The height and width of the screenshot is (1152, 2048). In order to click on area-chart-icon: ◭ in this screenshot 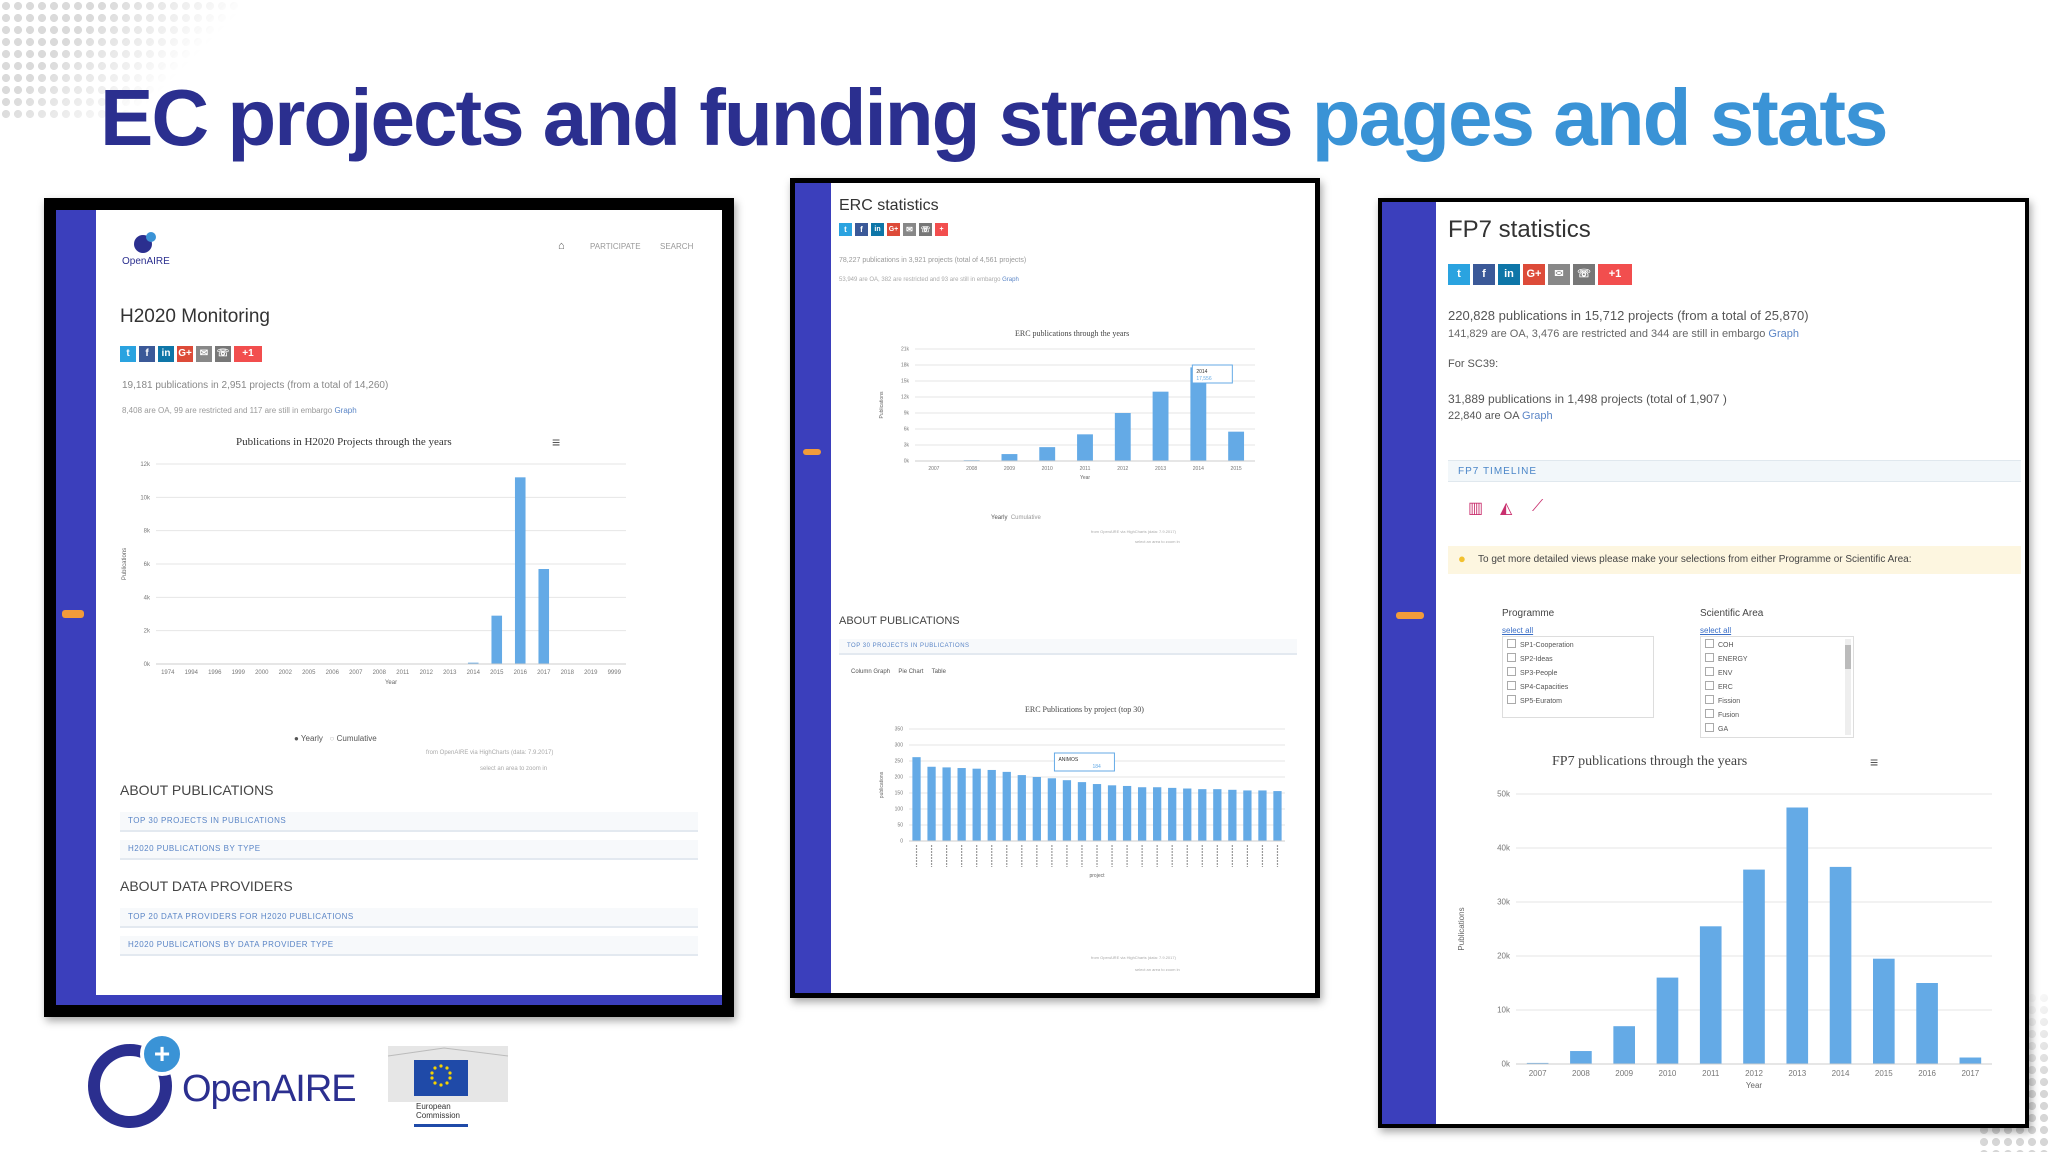, I will do `click(1506, 508)`.